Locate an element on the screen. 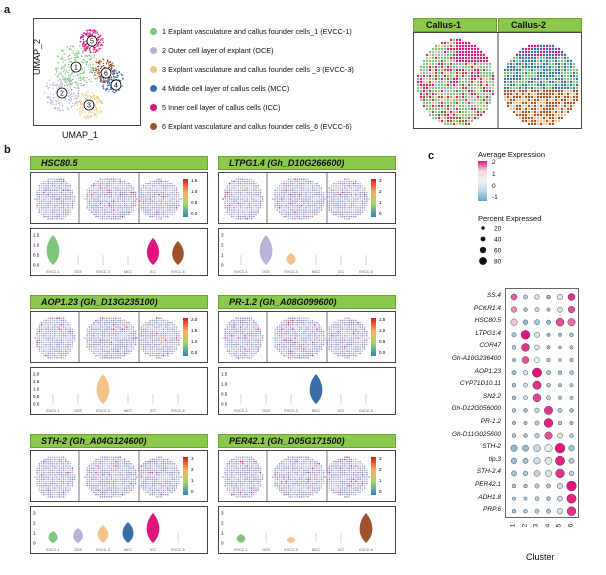 The width and height of the screenshot is (606, 575). violin-y-tick: 0.5 is located at coordinates (36, 255).